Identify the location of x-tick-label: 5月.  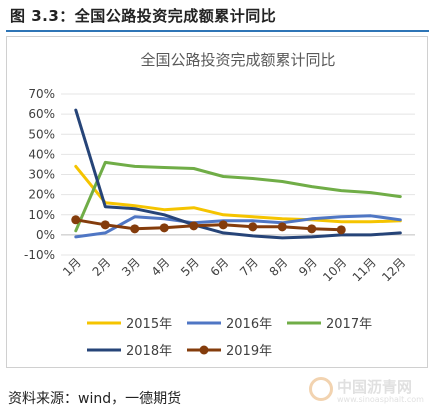
(190, 267).